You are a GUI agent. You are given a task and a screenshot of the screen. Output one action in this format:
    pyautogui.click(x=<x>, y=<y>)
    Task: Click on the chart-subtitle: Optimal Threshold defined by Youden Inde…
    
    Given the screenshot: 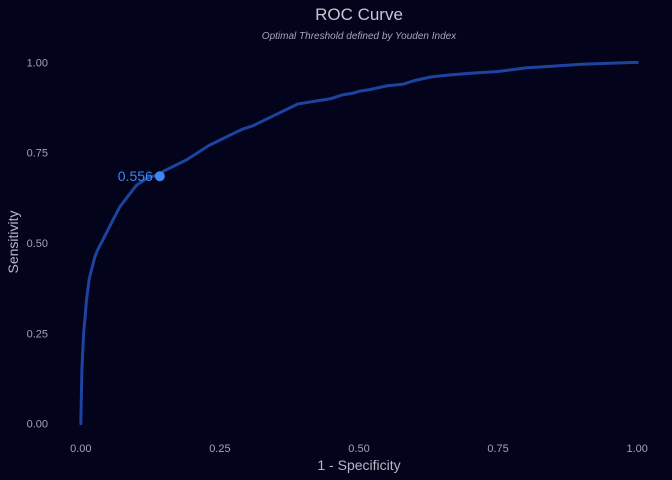 What is the action you would take?
    pyautogui.click(x=359, y=36)
    